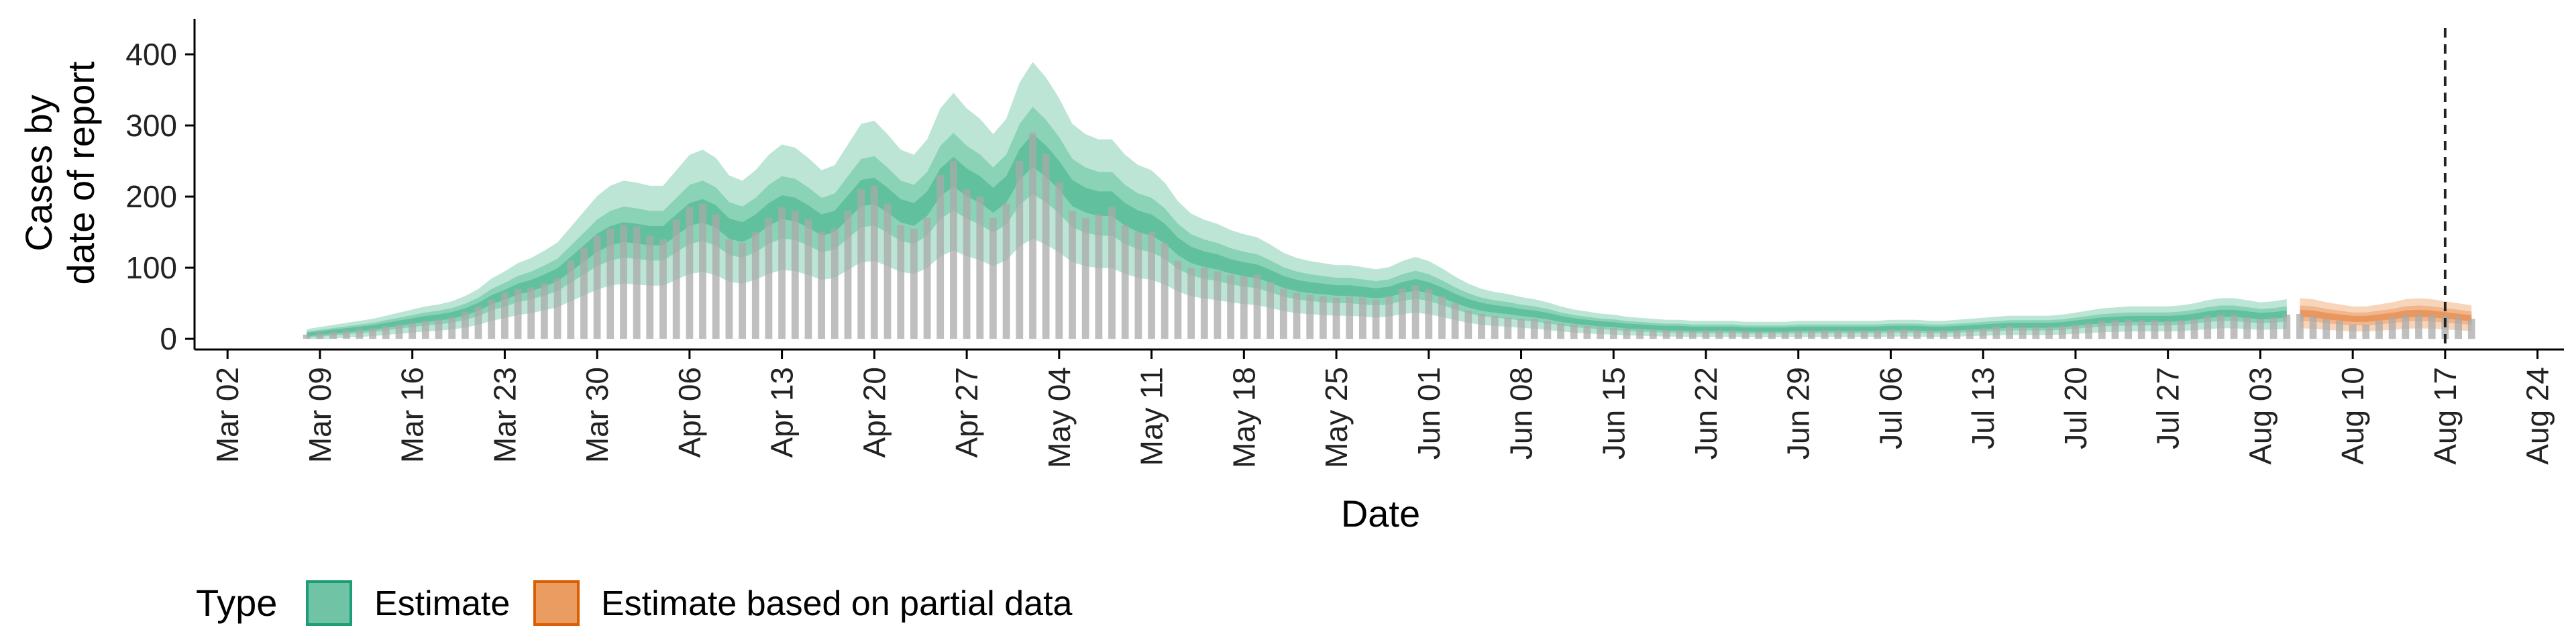 The height and width of the screenshot is (644, 2576). What do you see at coordinates (320, 415) in the screenshot?
I see `x-tick-label: Mar 09` at bounding box center [320, 415].